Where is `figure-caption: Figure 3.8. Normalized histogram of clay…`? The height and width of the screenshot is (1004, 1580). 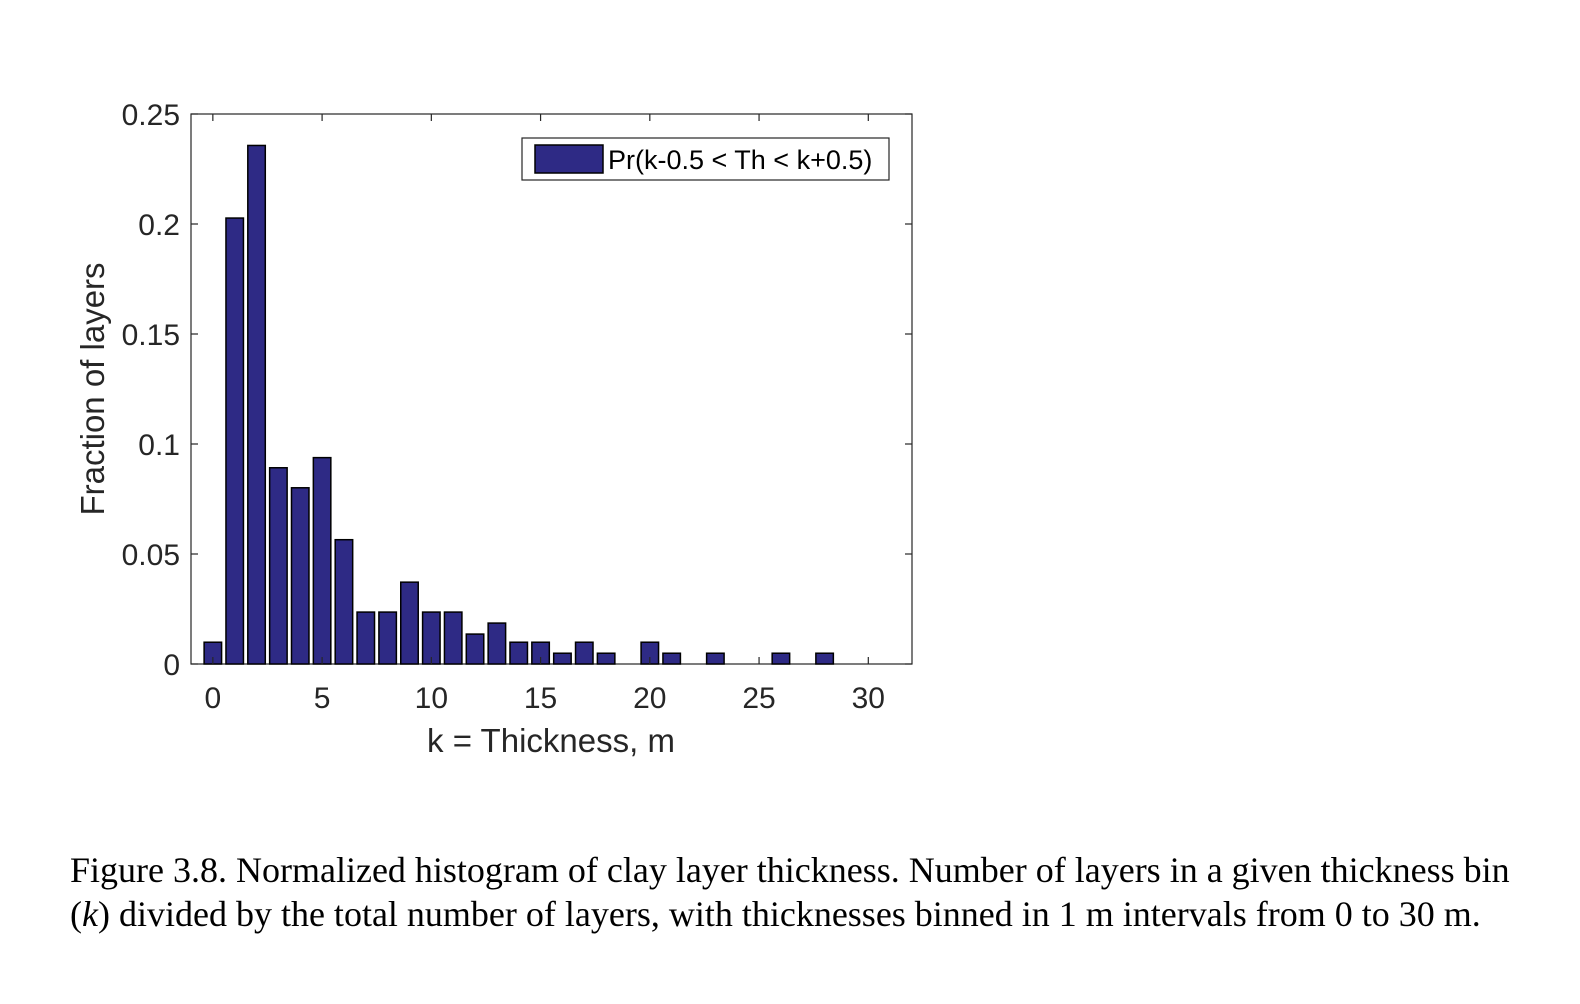 figure-caption: Figure 3.8. Normalized histogram of clay… is located at coordinates (800, 892).